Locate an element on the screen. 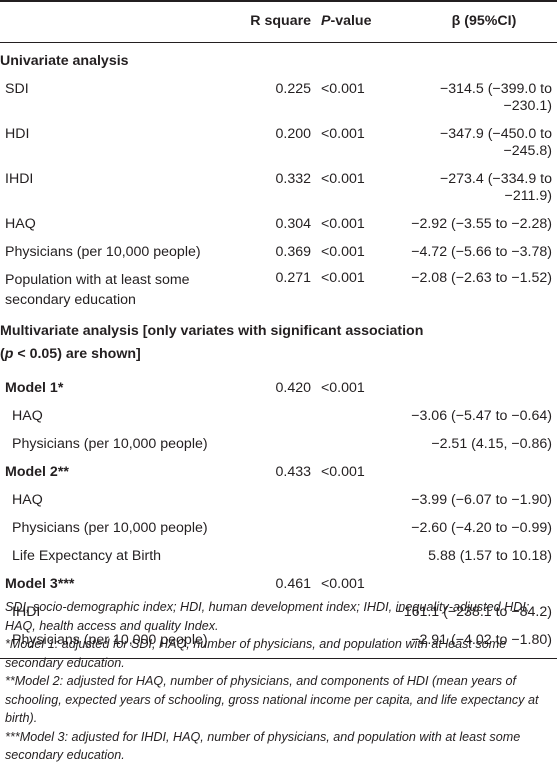  model-row-3: Model 3*** 0.461 <0.001 is located at coordinates (278, 585).